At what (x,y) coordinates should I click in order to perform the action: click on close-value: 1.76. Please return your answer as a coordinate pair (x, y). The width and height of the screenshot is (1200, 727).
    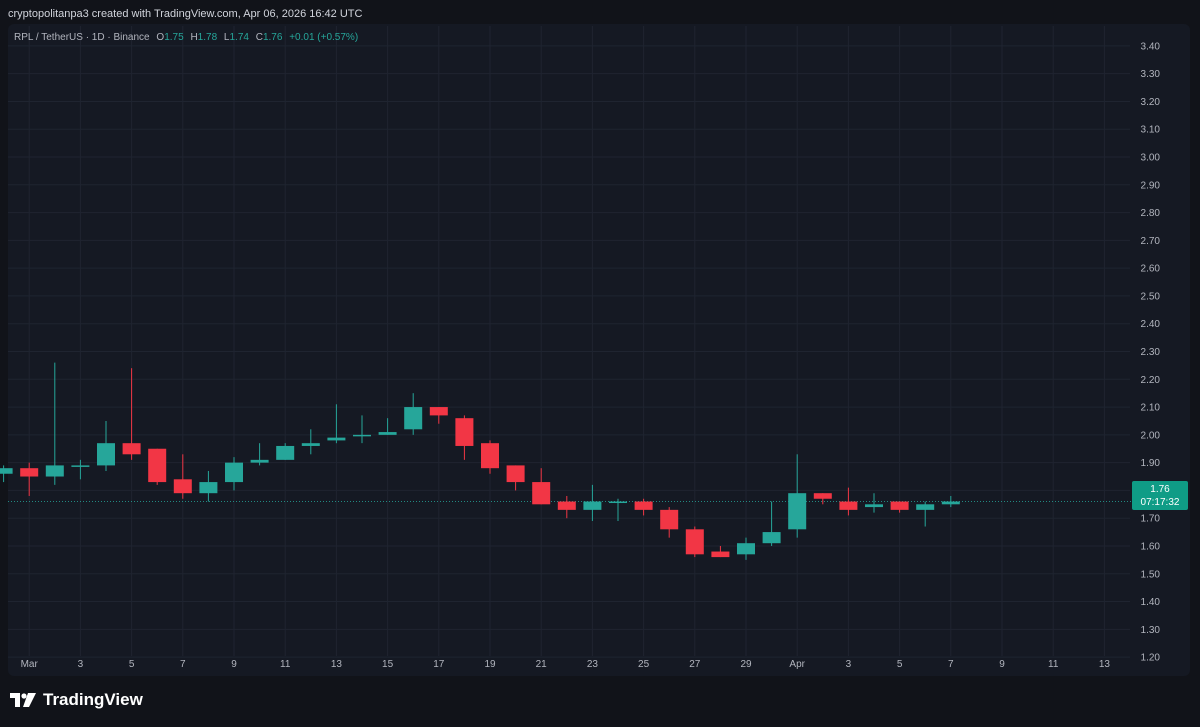
    Looking at the image, I should click on (272, 37).